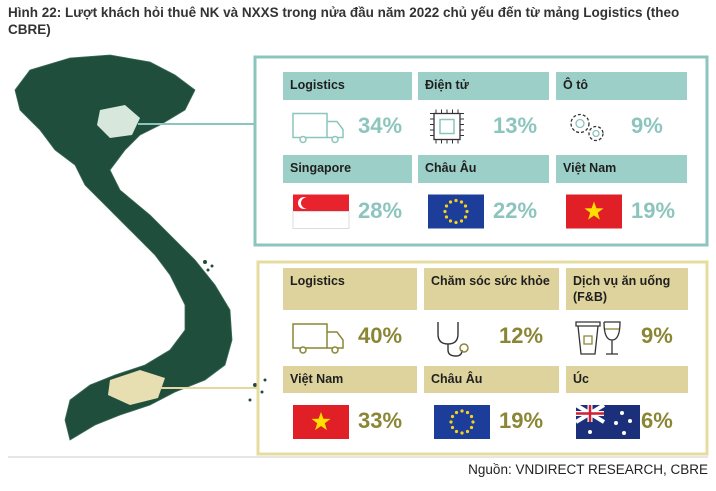 The image size is (716, 491). What do you see at coordinates (380, 335) in the screenshot?
I see `share: 40%` at bounding box center [380, 335].